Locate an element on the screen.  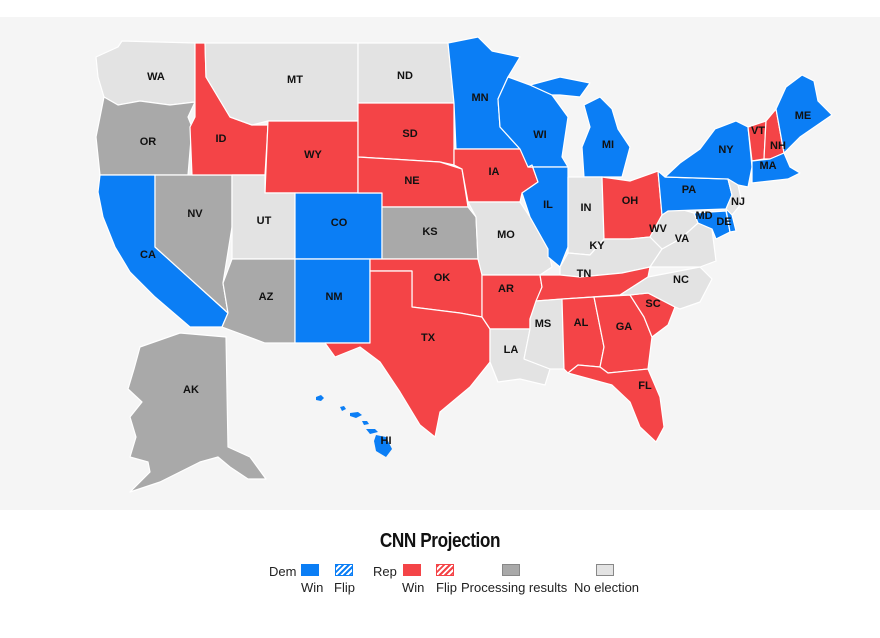
state-tx is located at coordinates (407, 354).